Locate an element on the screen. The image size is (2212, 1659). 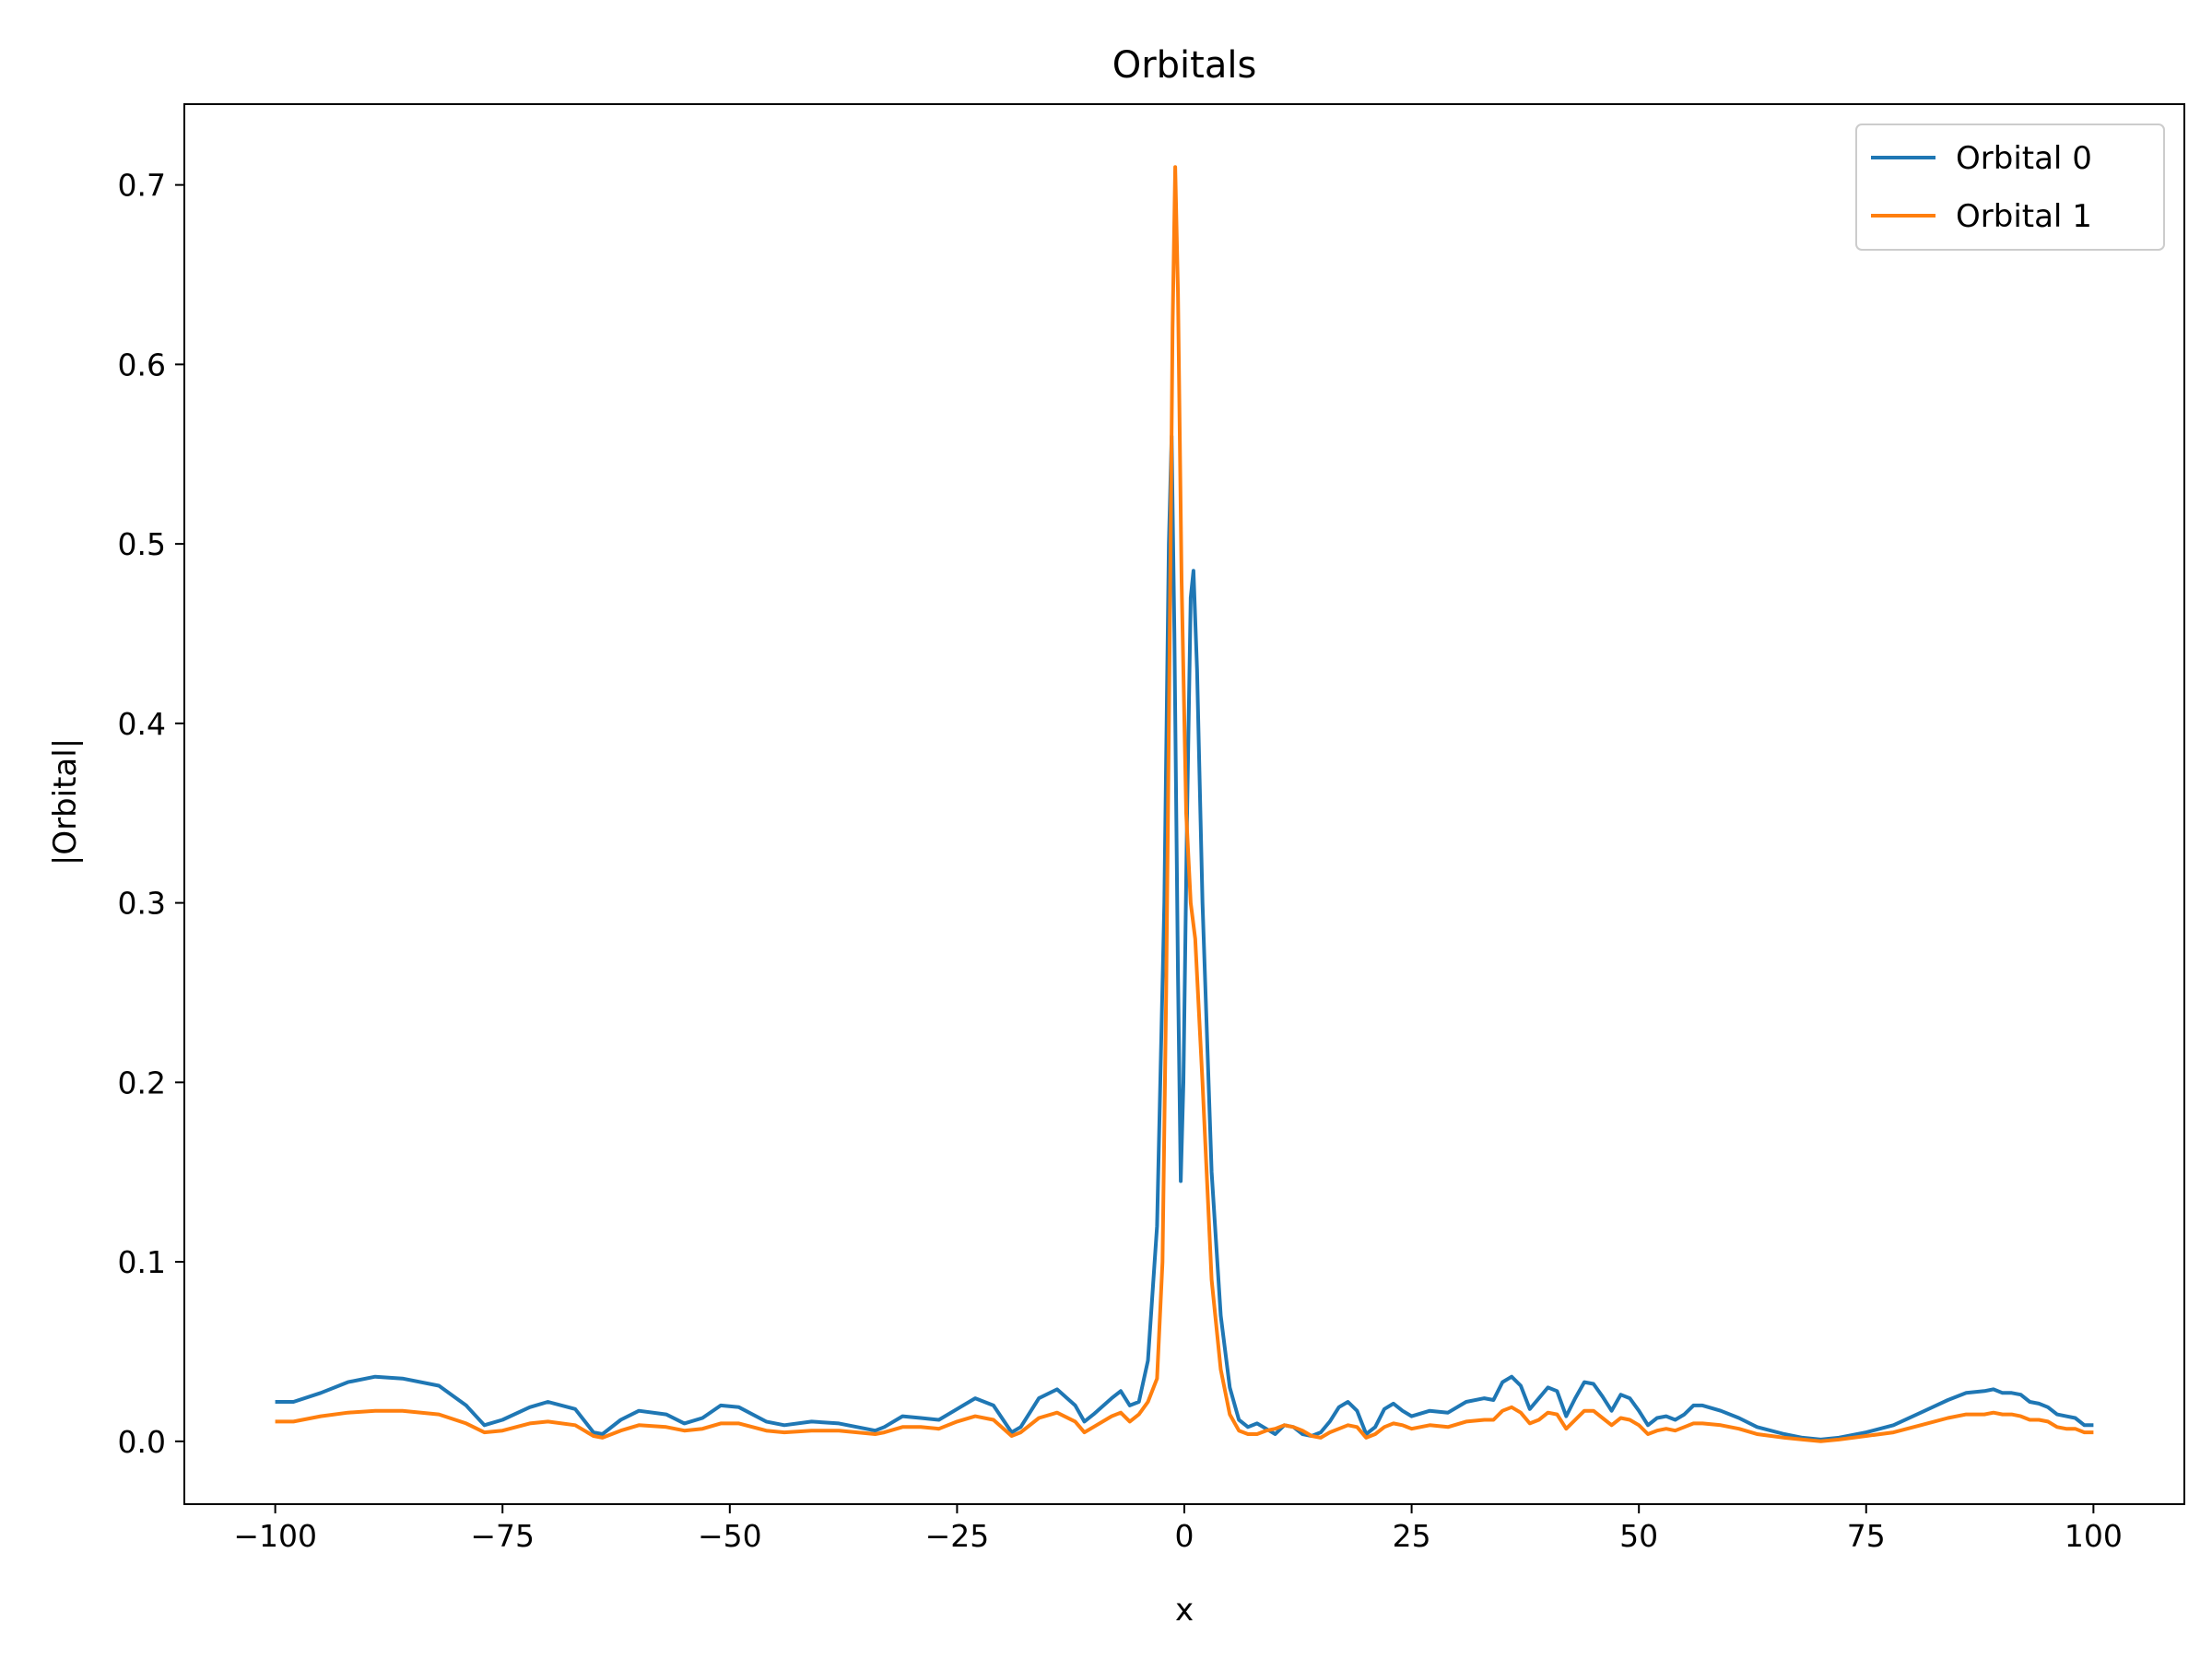
x-tick-label: 75 is located at coordinates (1866, 1536).